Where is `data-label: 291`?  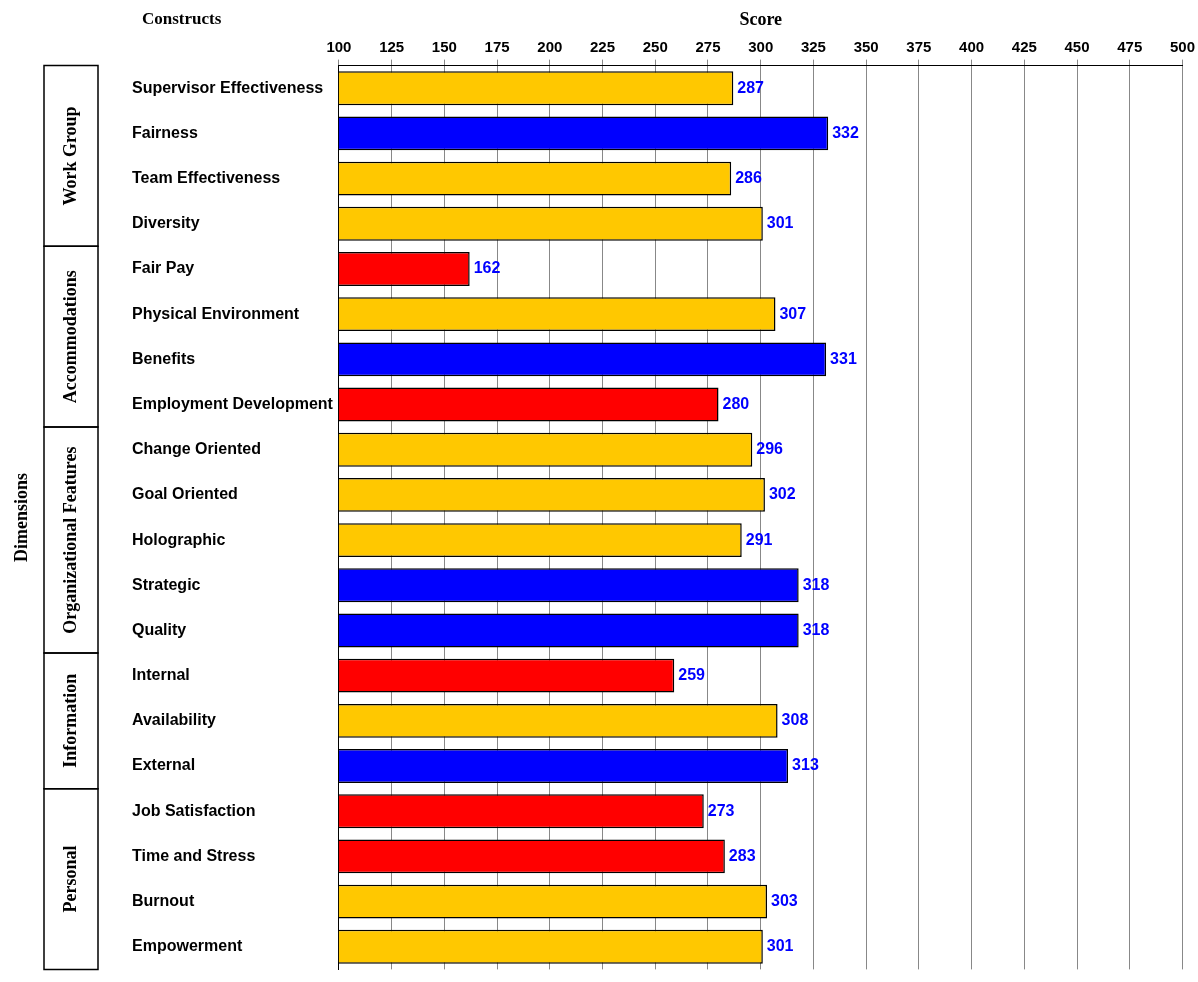
data-label: 291 is located at coordinates (759, 539).